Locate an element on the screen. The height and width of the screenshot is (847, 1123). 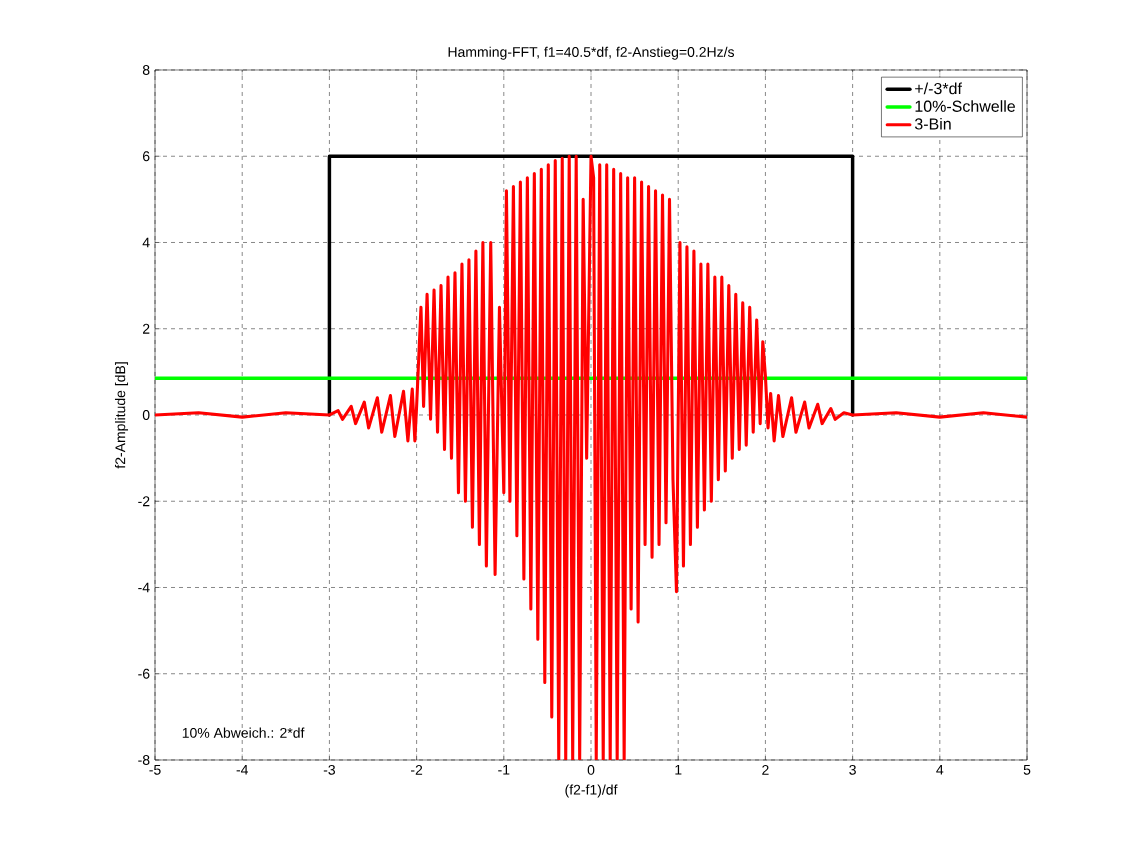
x-tick-label: 3 is located at coordinates (852, 769).